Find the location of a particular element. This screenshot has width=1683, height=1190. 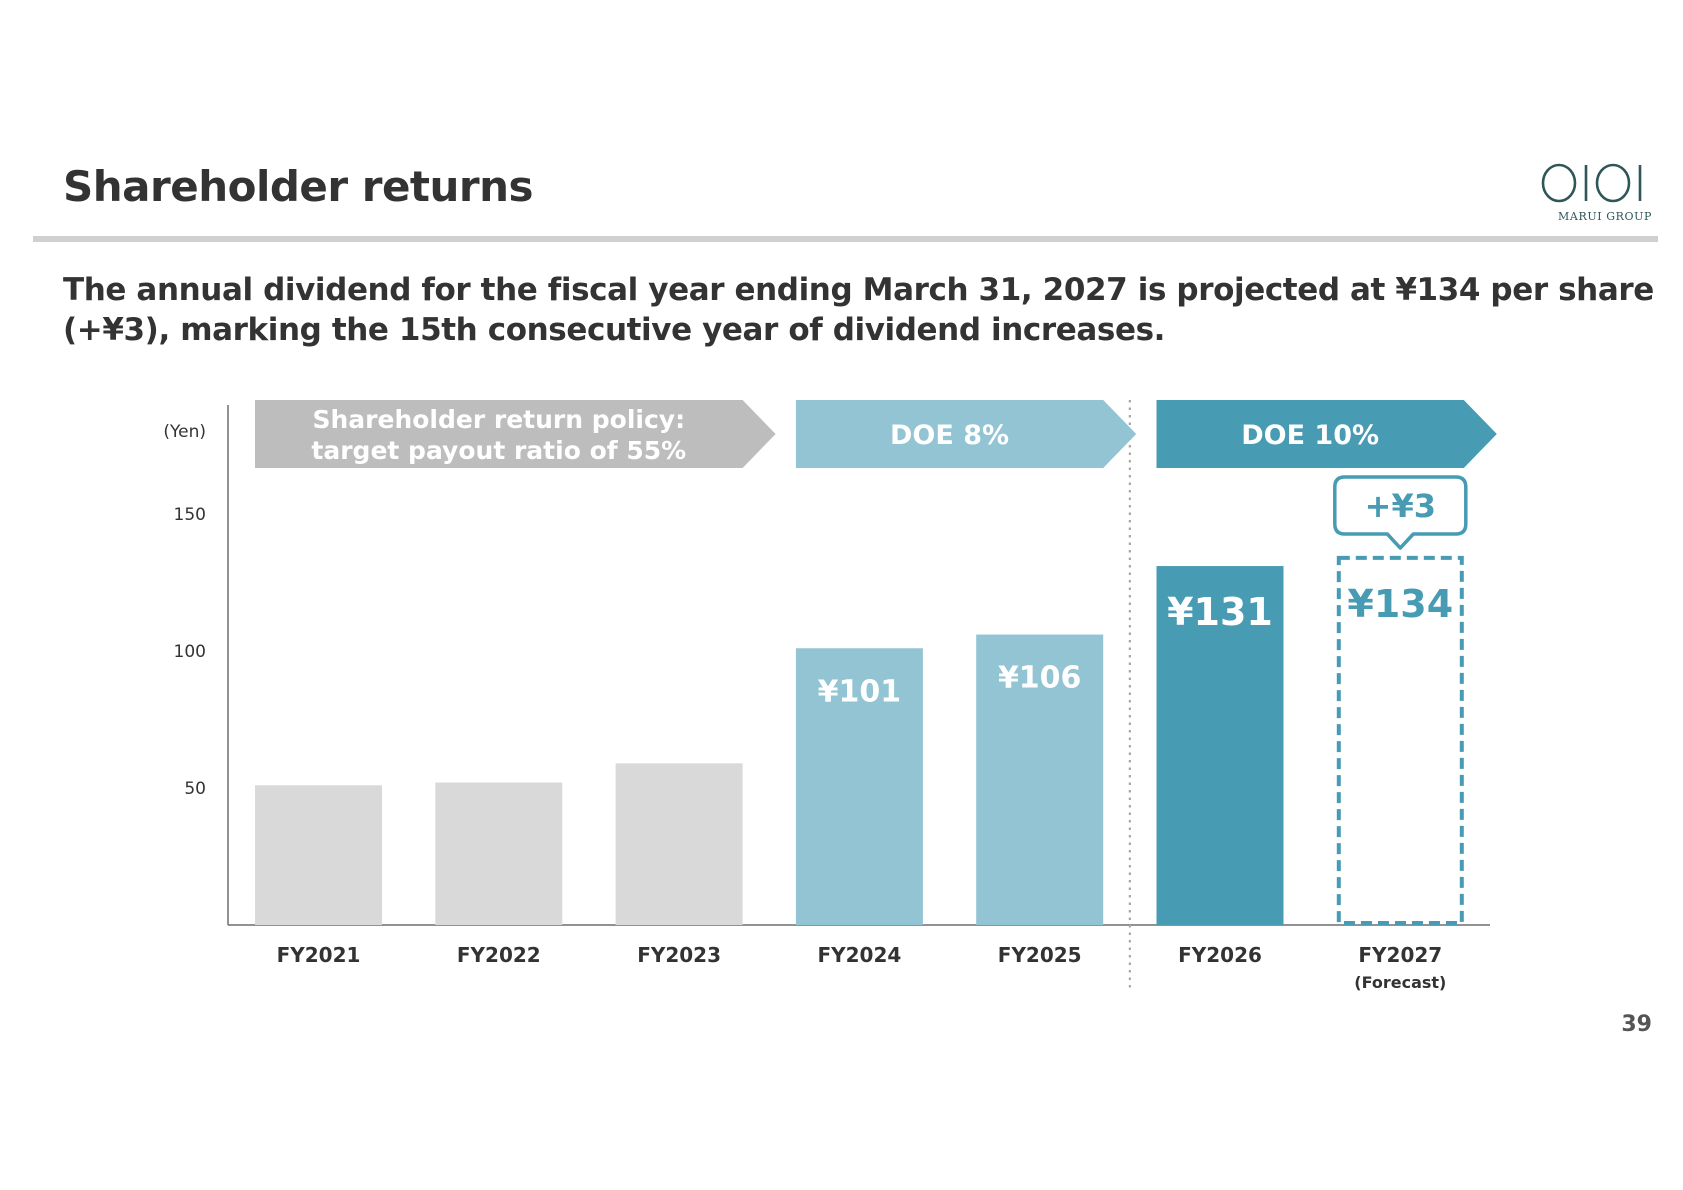

y-tick-label: 150 is located at coordinates (190, 515).